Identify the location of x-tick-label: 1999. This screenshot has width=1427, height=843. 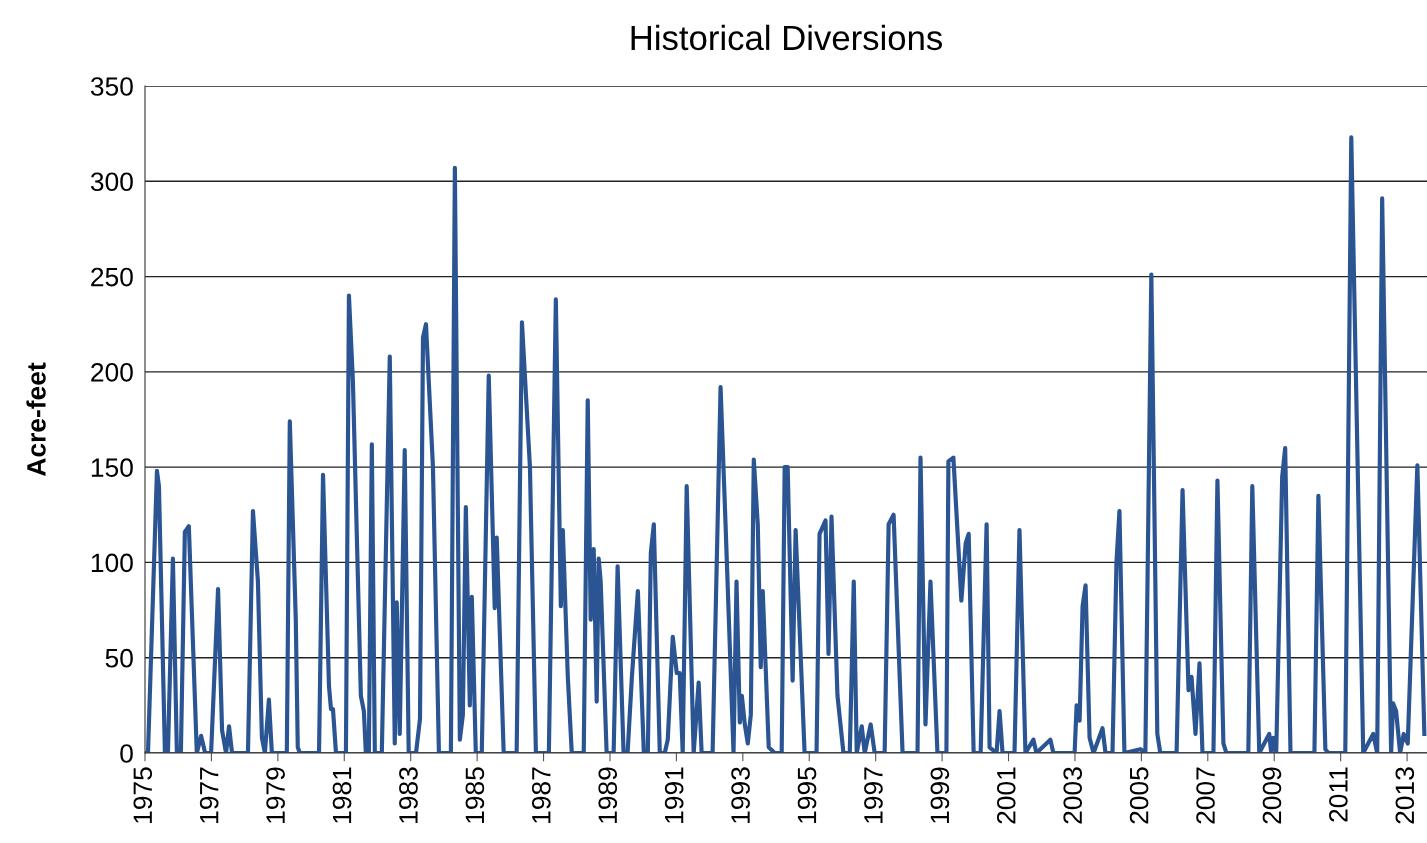
(940, 795).